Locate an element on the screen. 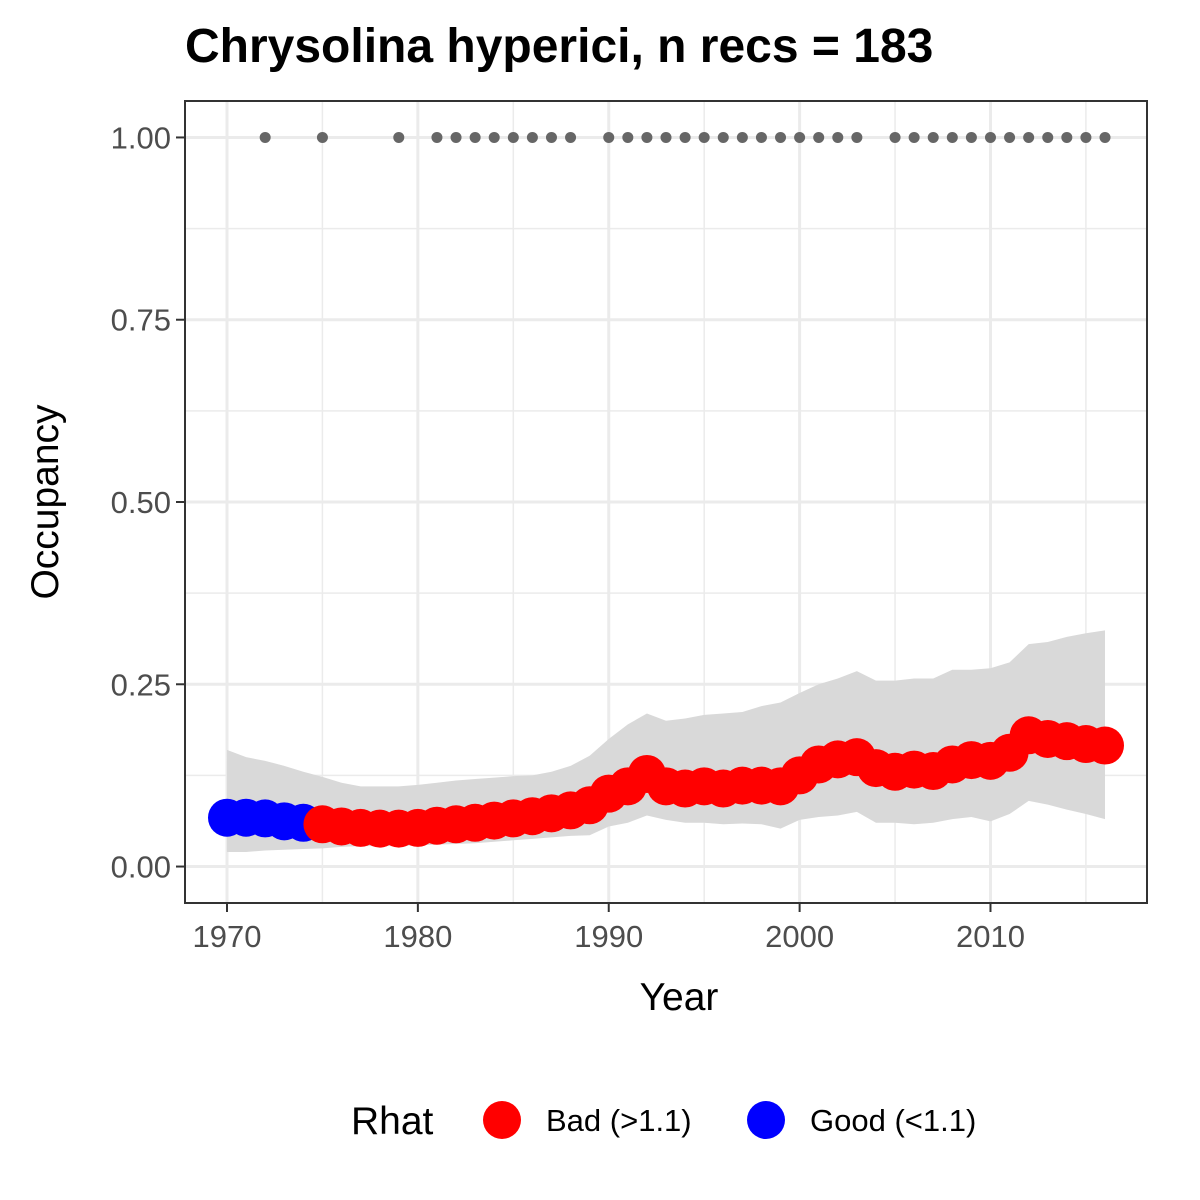 Image resolution: width=1200 pixels, height=1200 pixels. y-tick-label: 1.00 is located at coordinates (141, 137).